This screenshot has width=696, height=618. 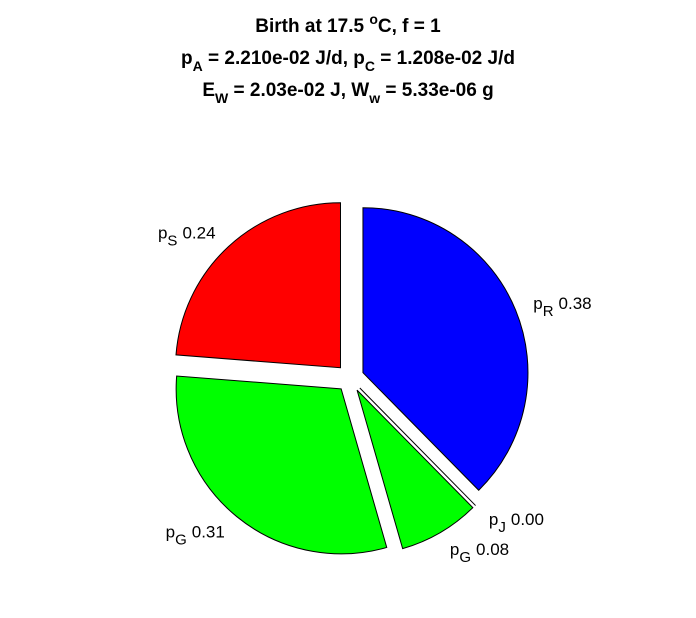 What do you see at coordinates (298, 90) in the screenshot?
I see `title-text: = 2.03e-02 J, W` at bounding box center [298, 90].